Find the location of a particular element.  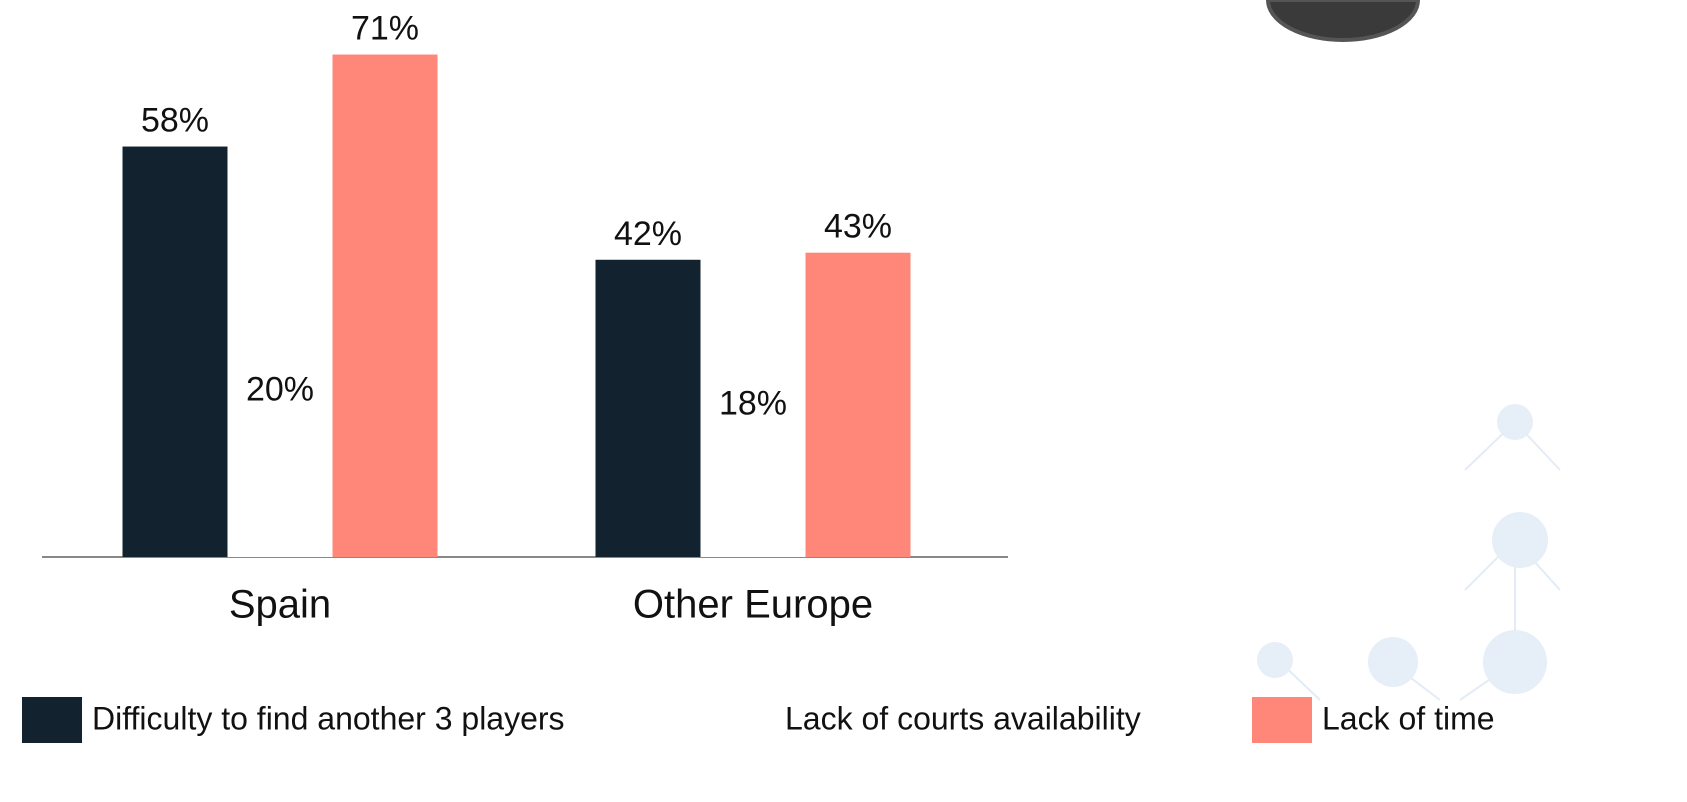

legend-label: Lack of time is located at coordinates (1408, 718).